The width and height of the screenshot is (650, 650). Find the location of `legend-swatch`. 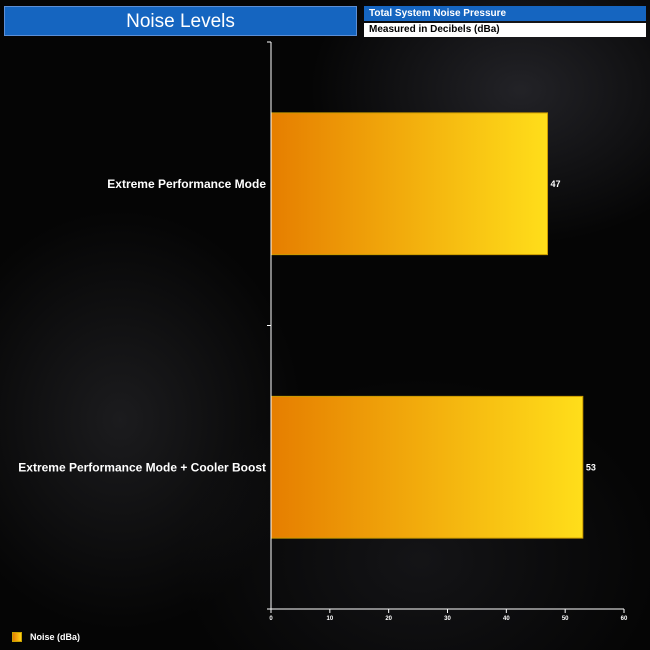

legend-swatch is located at coordinates (17, 637).